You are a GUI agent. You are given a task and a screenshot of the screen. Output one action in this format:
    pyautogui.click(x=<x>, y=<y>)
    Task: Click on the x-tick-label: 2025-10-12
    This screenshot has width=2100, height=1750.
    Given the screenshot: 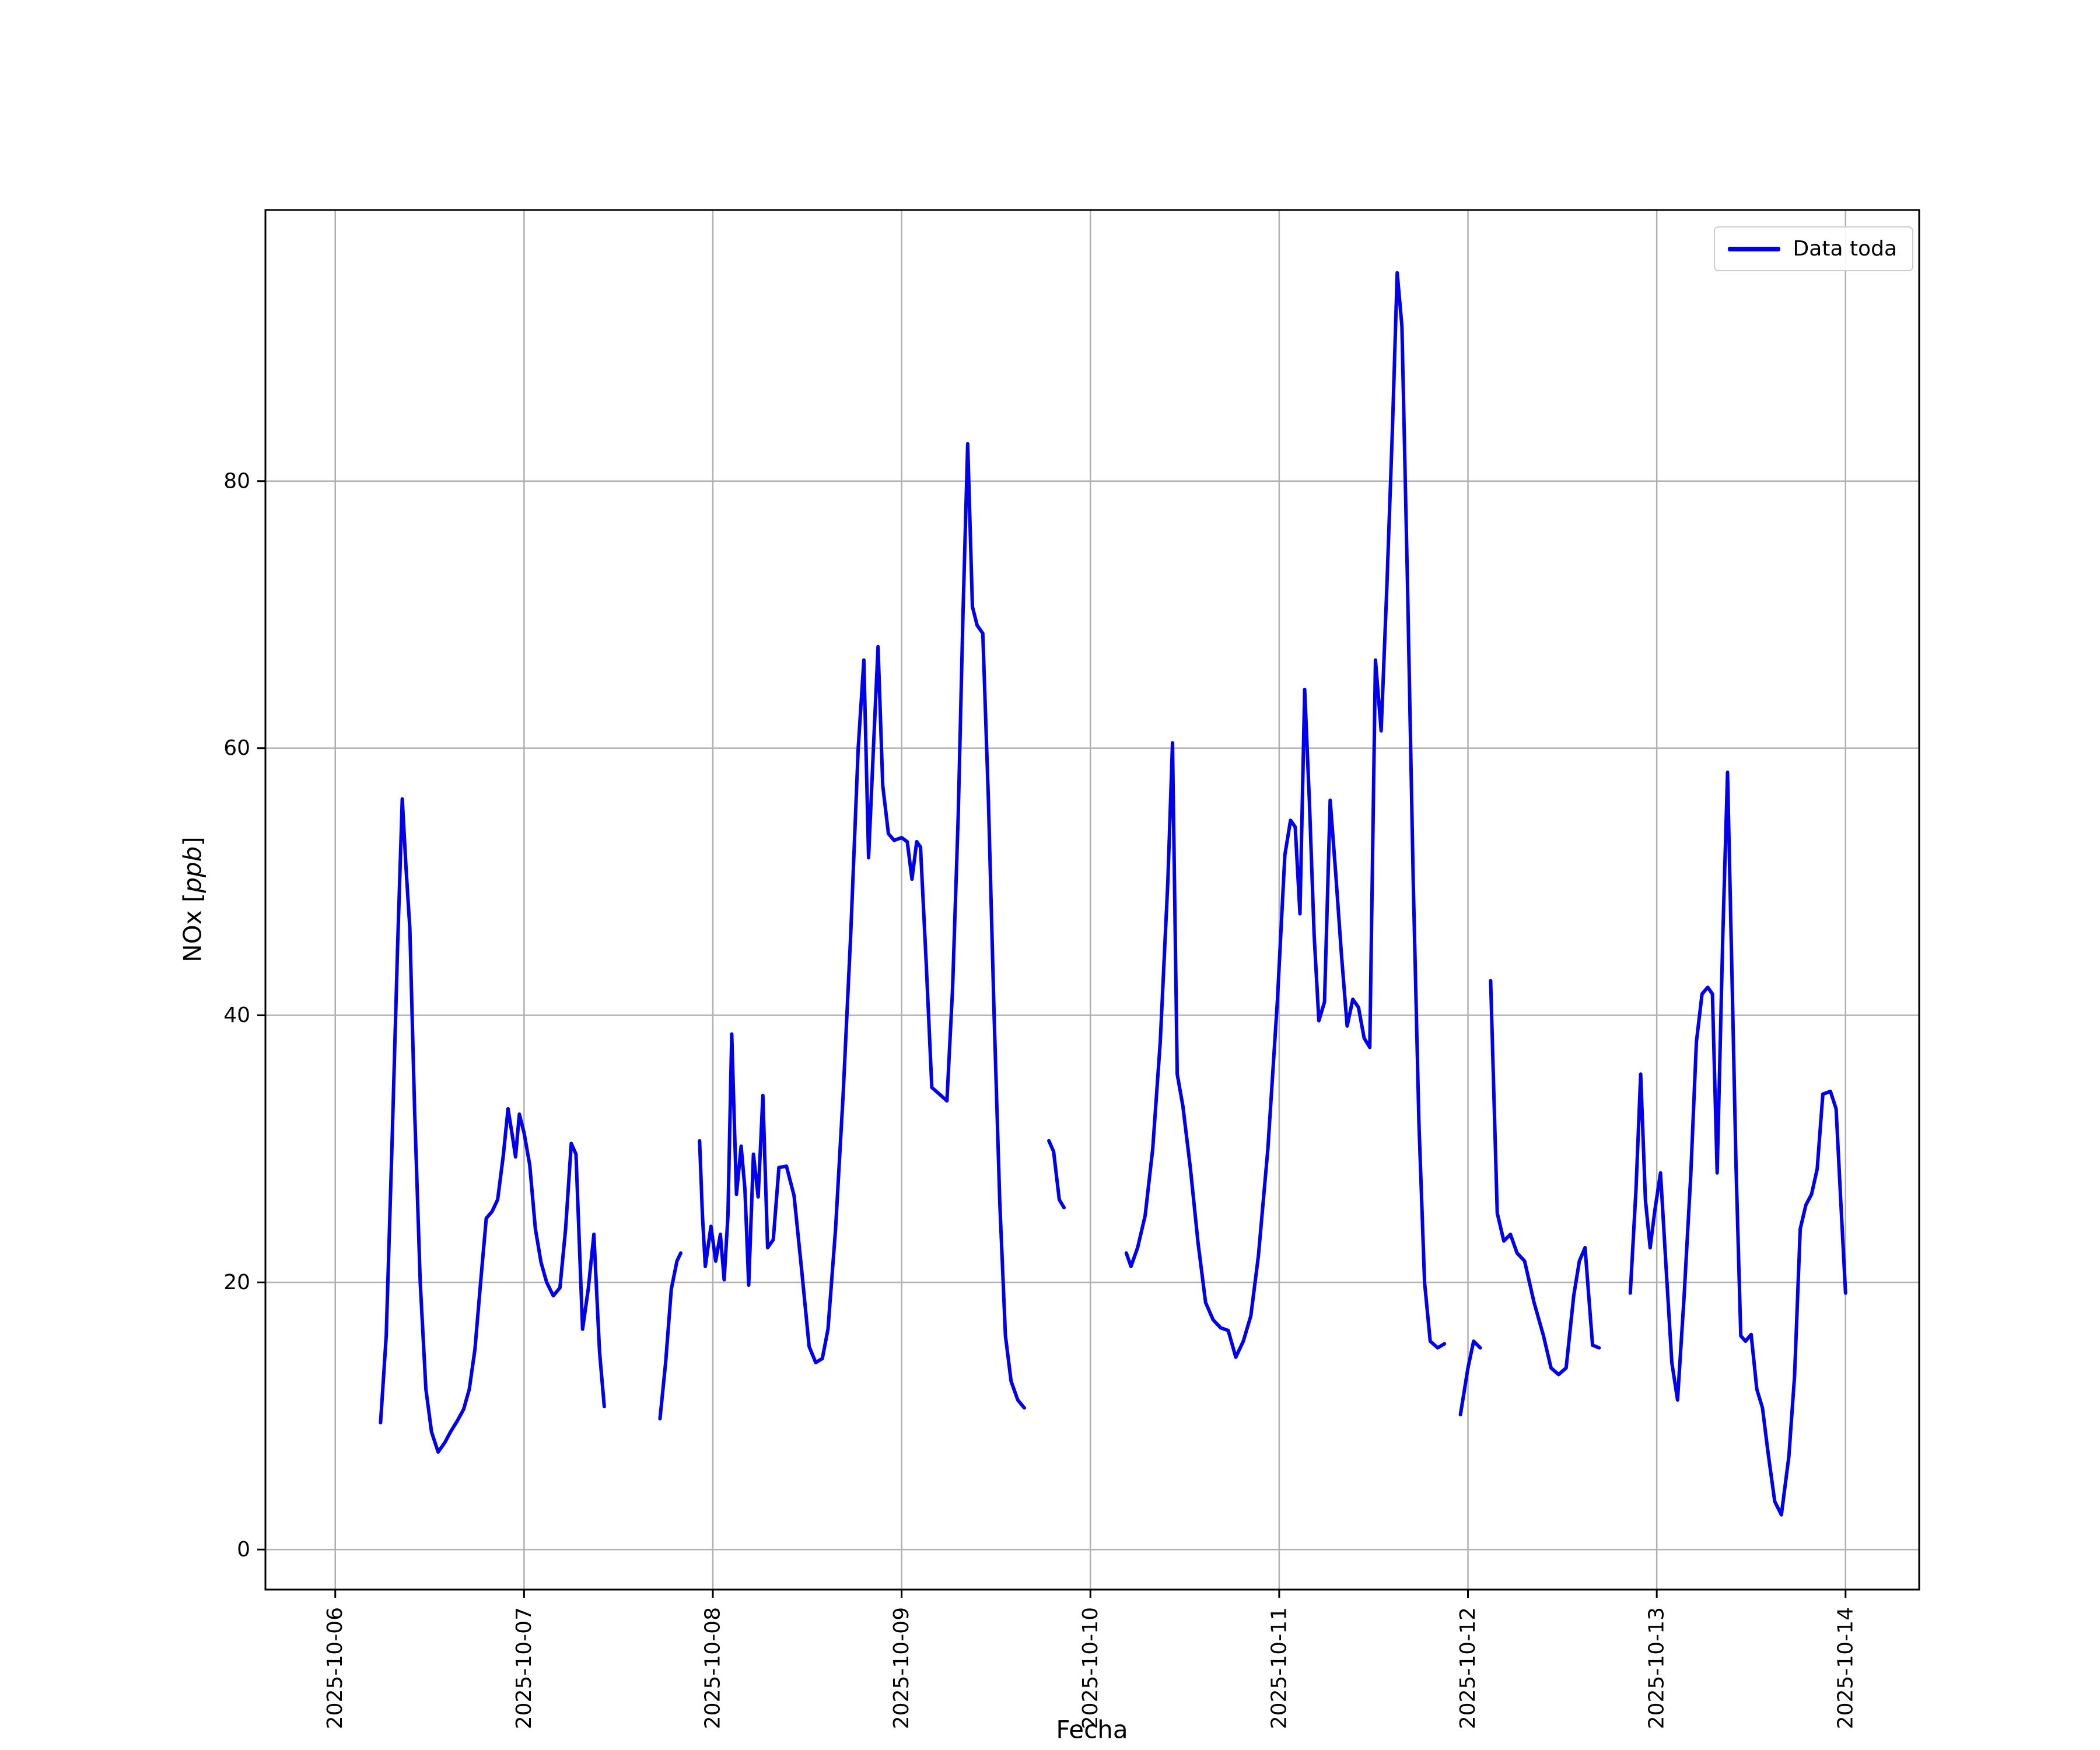 What is the action you would take?
    pyautogui.click(x=1468, y=1668)
    